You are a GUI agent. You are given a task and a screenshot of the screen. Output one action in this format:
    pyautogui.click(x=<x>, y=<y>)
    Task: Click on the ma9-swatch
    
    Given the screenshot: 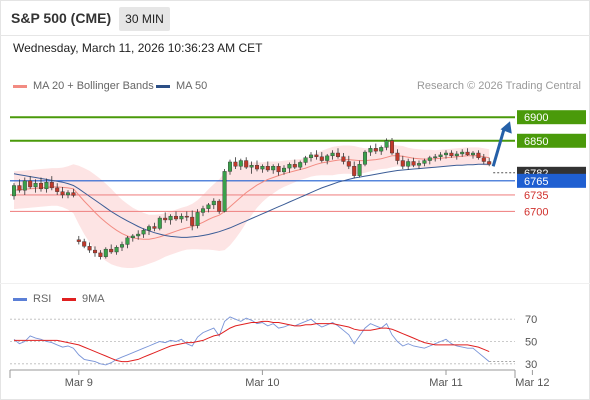 What is the action you would take?
    pyautogui.click(x=69, y=299)
    